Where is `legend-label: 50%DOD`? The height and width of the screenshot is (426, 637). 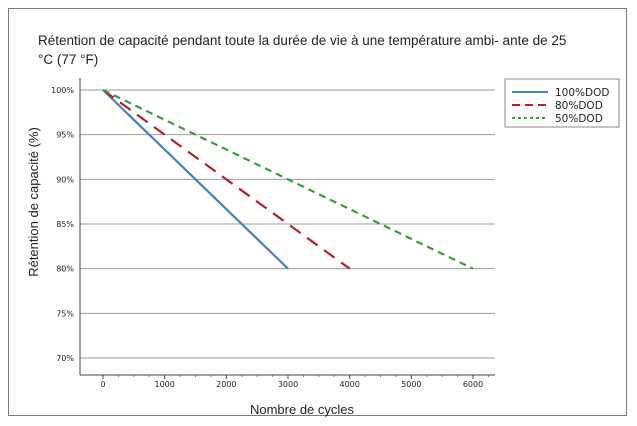
legend-label: 50%DOD is located at coordinates (579, 119).